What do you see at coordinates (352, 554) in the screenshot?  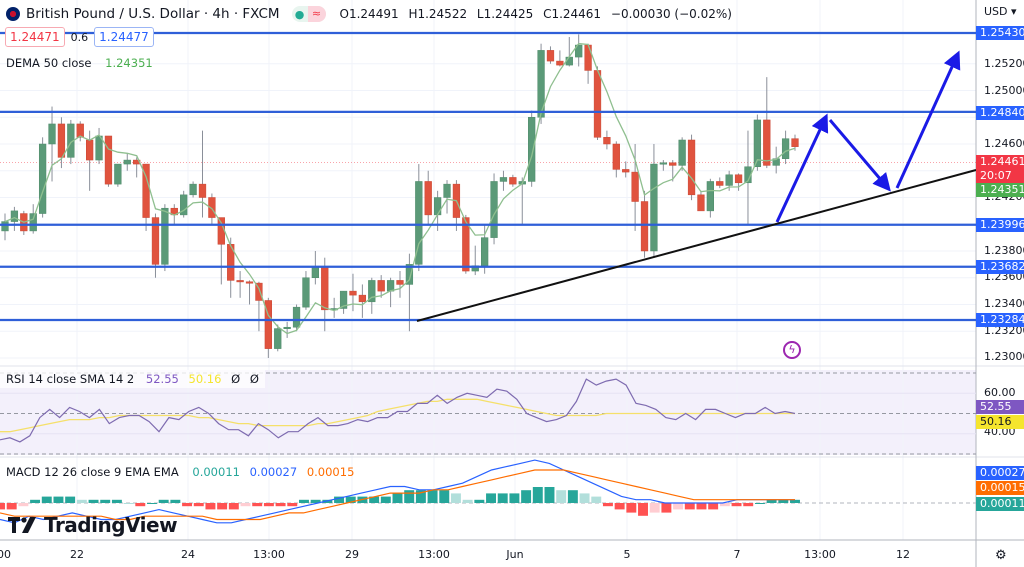 I see `time-tick-label: 29` at bounding box center [352, 554].